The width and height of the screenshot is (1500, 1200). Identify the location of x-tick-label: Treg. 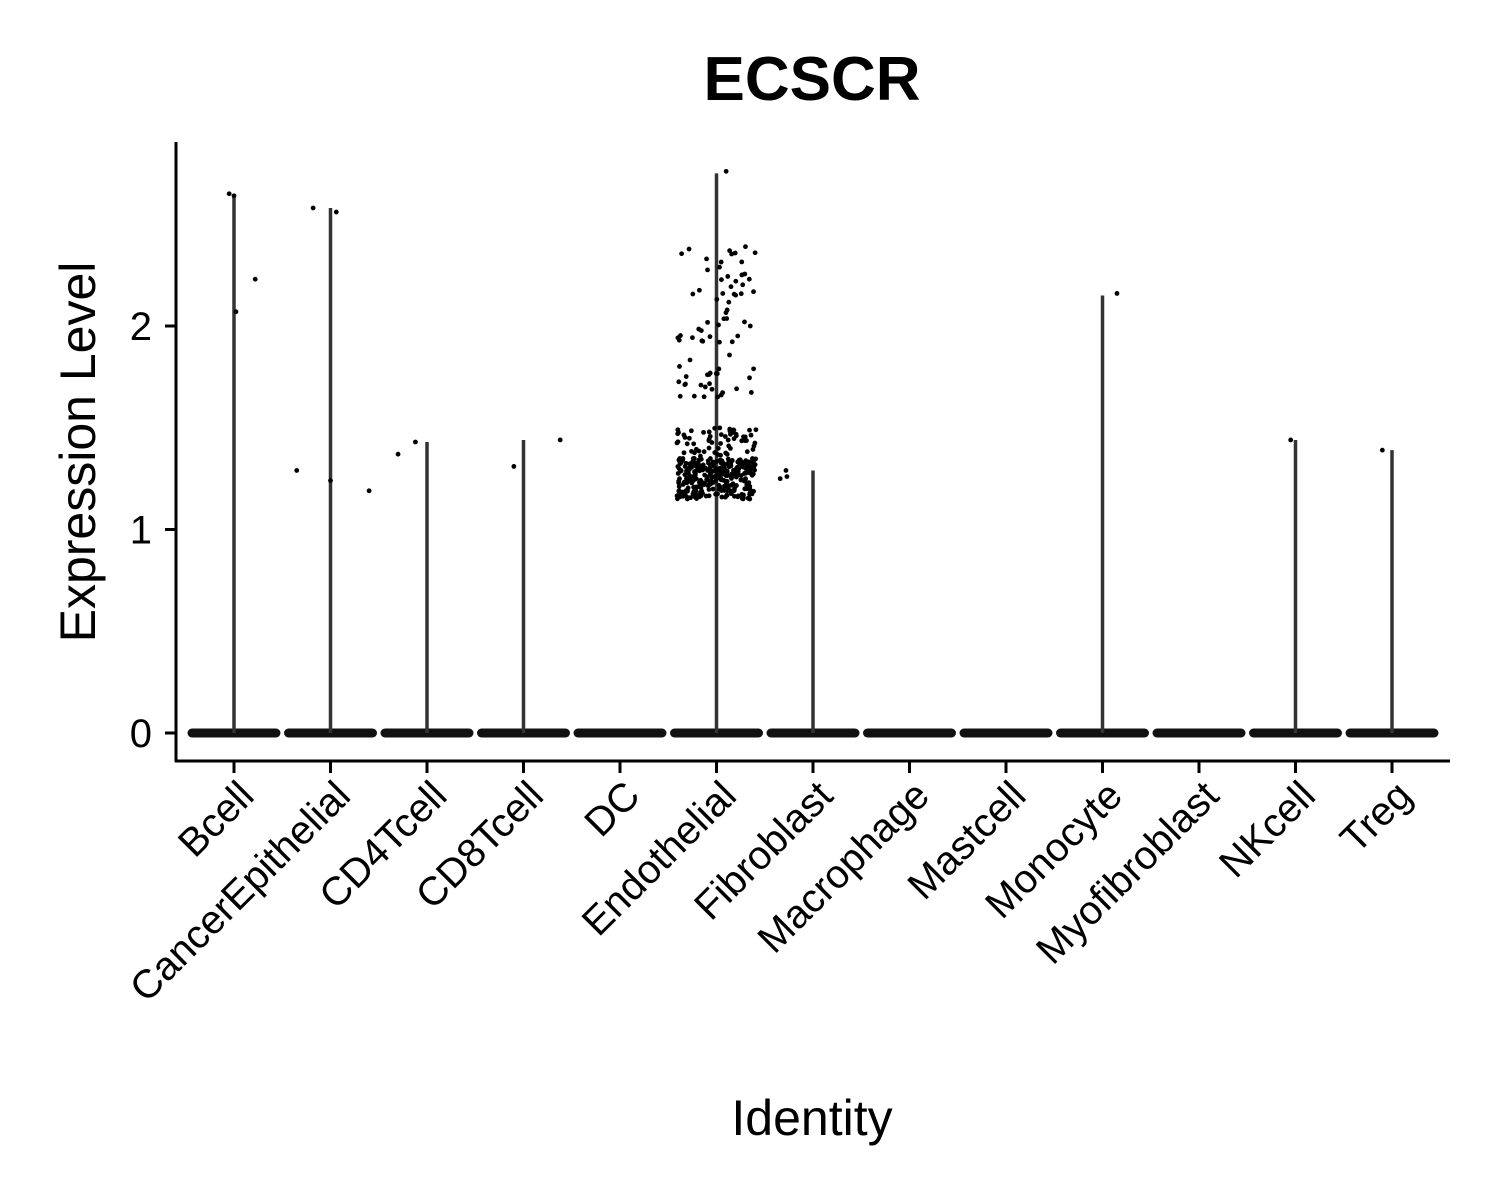
(1376, 817).